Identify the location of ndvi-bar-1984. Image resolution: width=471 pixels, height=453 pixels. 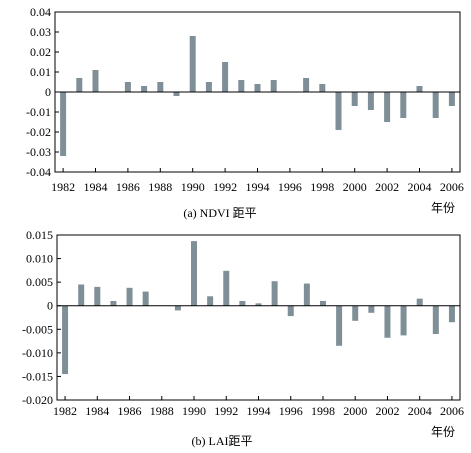
(95, 81).